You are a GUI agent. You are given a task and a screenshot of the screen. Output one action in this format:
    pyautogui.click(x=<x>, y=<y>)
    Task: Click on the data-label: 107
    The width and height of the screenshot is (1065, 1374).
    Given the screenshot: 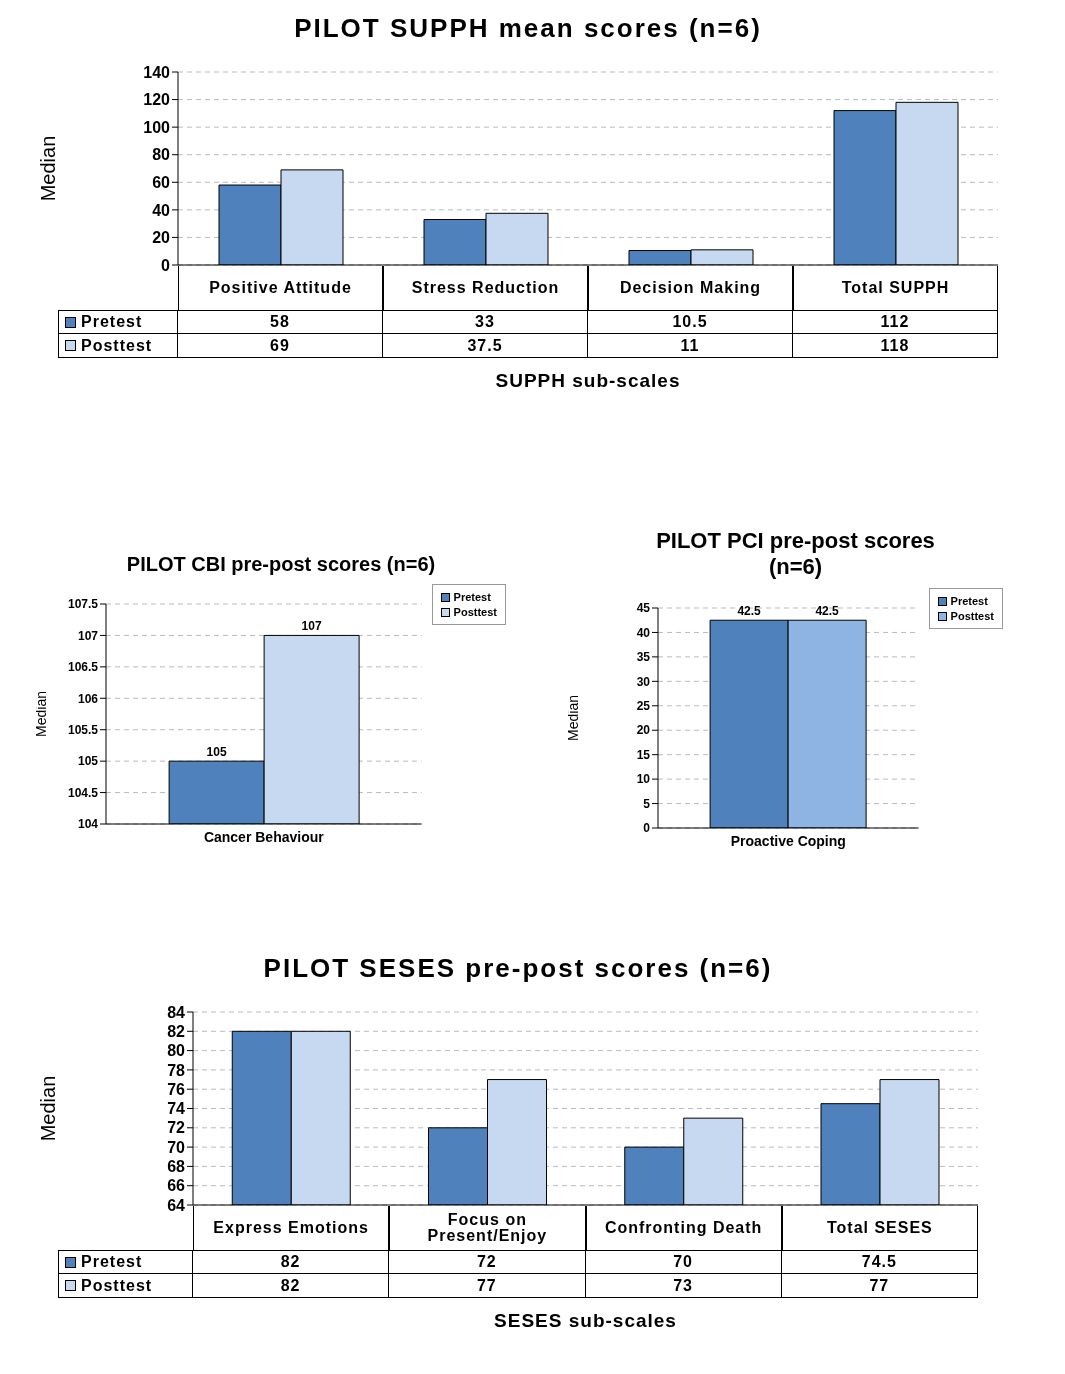 What is the action you would take?
    pyautogui.click(x=311, y=626)
    